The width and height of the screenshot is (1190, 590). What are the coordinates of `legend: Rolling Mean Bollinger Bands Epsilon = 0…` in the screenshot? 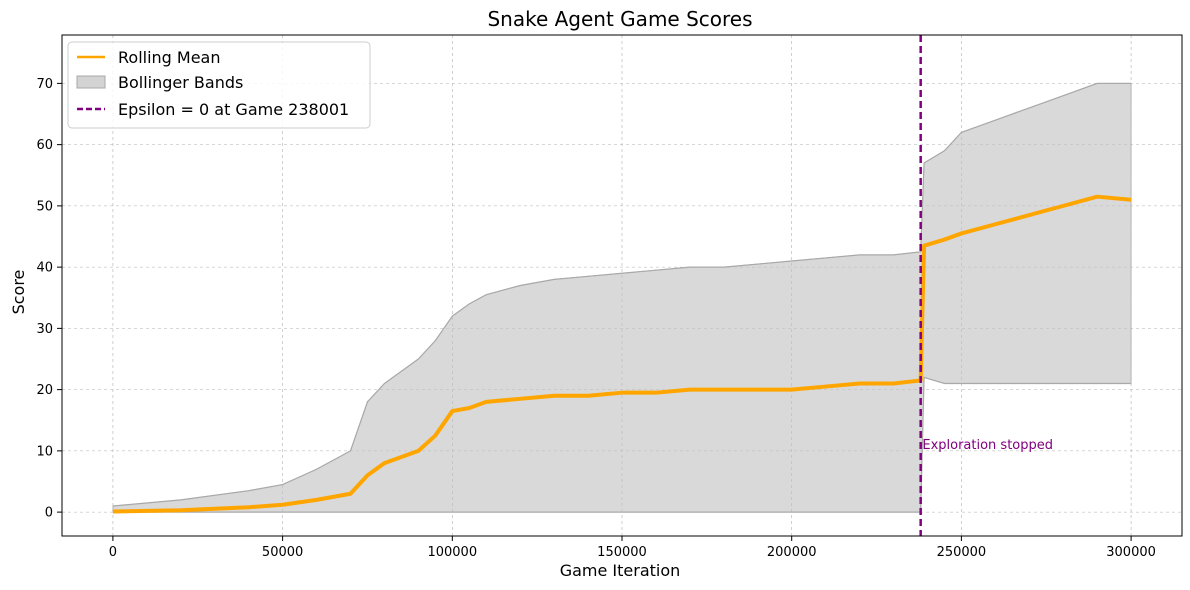 It's located at (219, 85).